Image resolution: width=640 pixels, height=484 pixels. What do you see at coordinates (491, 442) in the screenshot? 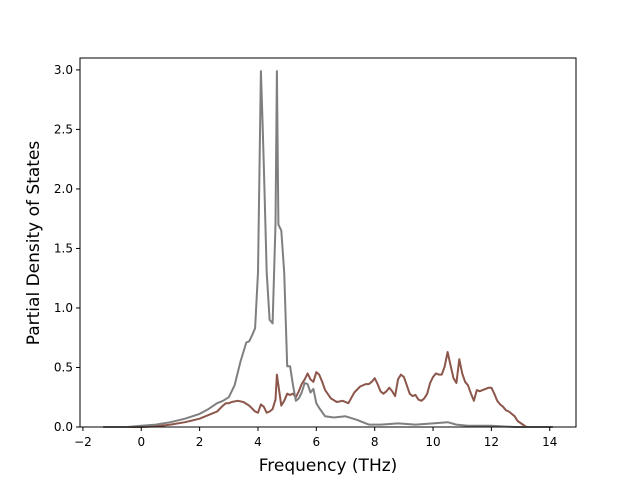
I see `x-tick-label: 12` at bounding box center [491, 442].